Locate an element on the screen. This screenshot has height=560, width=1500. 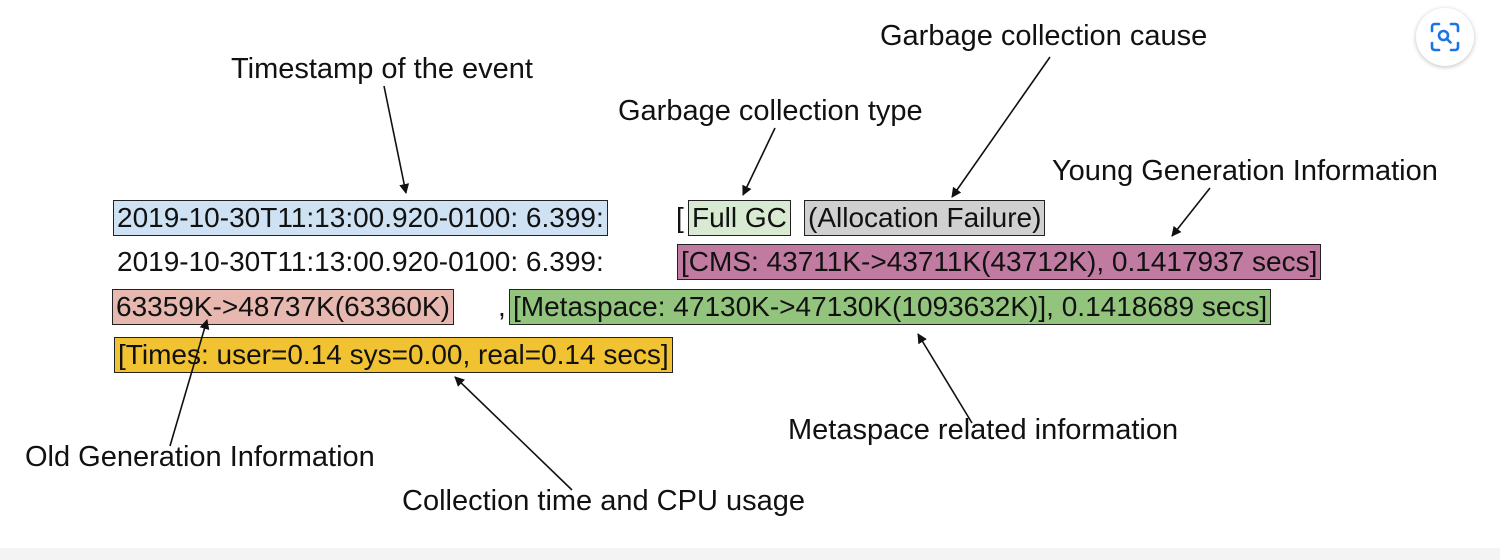
label-timestamp: Timestamp of the event is located at coordinates (382, 69).